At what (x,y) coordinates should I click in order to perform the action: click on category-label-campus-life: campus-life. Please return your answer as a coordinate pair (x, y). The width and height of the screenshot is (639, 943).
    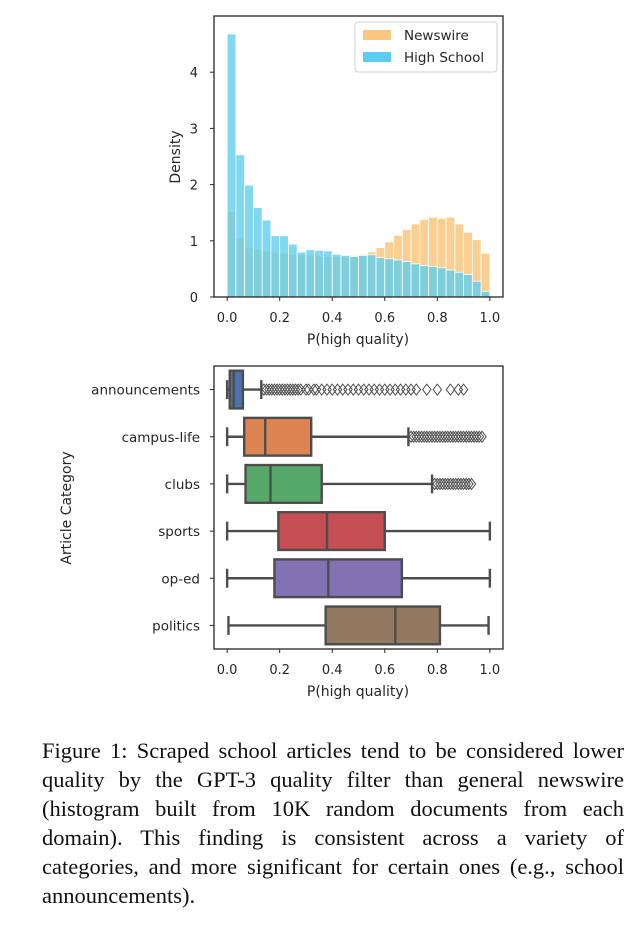
    Looking at the image, I should click on (161, 438).